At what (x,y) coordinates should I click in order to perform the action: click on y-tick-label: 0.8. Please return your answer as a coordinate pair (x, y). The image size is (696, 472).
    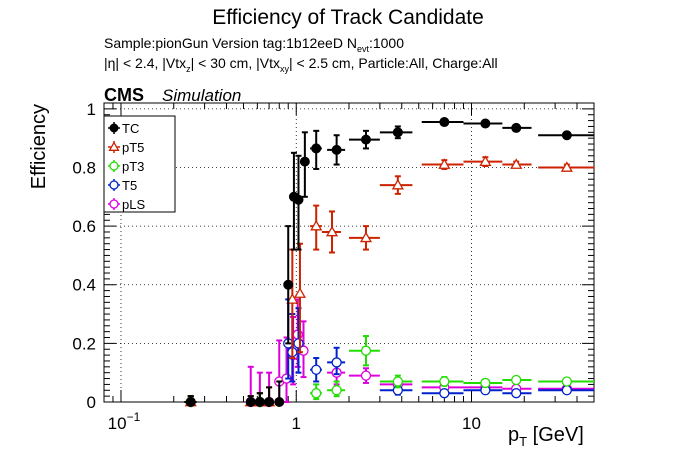
    Looking at the image, I should click on (84, 167).